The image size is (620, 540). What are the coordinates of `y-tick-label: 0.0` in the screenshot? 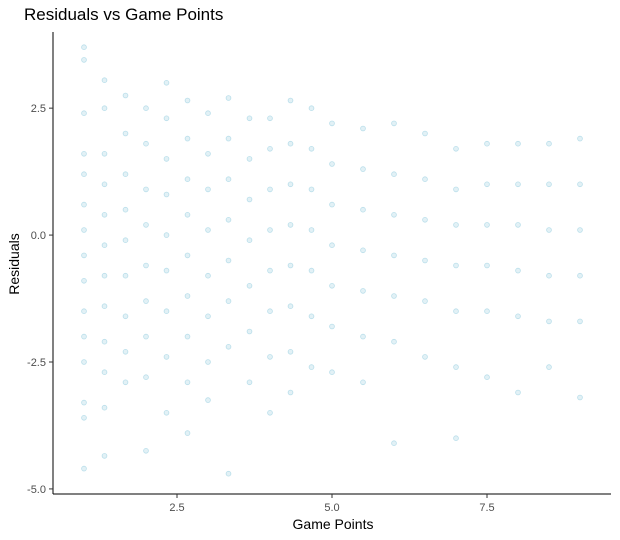 It's located at (38, 236).